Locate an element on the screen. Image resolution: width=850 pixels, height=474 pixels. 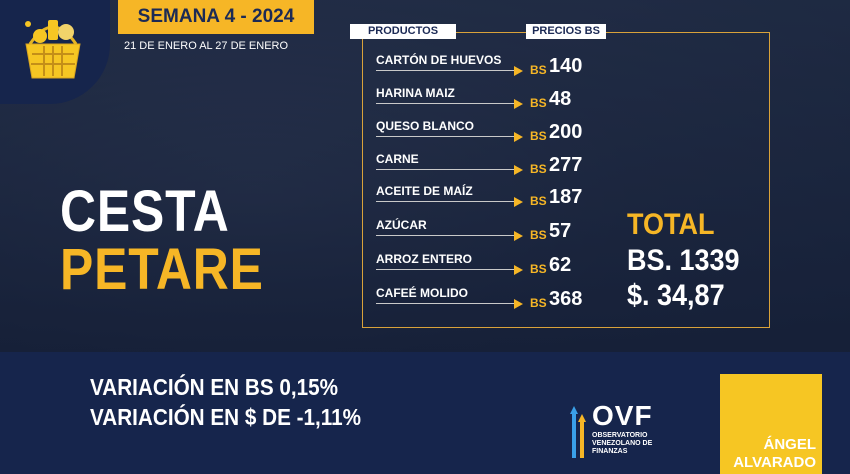
title-cesta: CESTA is located at coordinates (145, 211).